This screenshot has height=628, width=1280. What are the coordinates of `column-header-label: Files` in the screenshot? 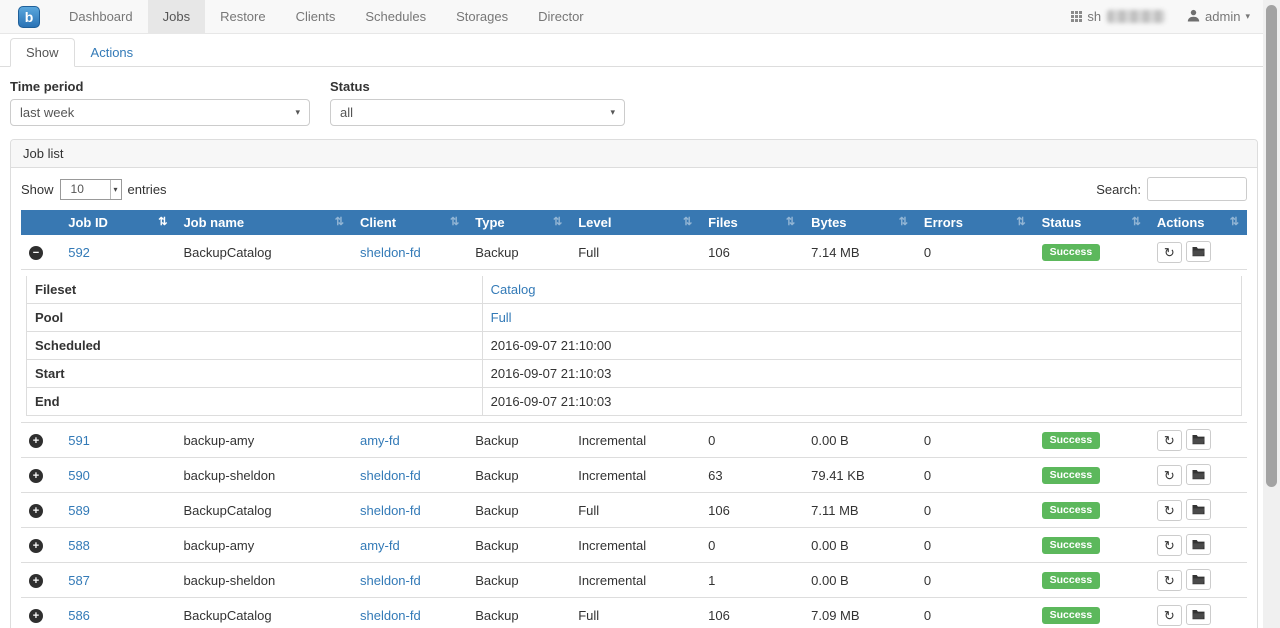 It's located at (723, 222).